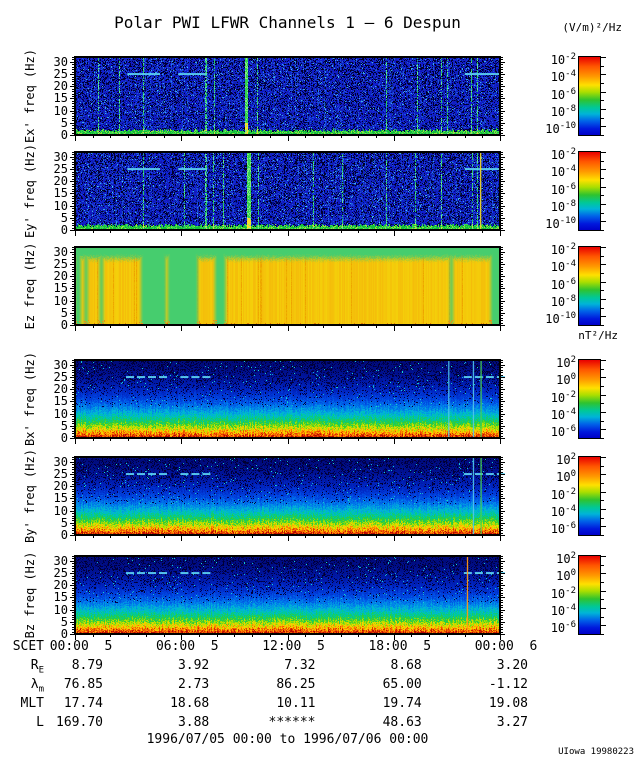 This screenshot has height=768, width=640. What do you see at coordinates (37, 686) in the screenshot?
I see `ephemeris-row-label: λm` at bounding box center [37, 686].